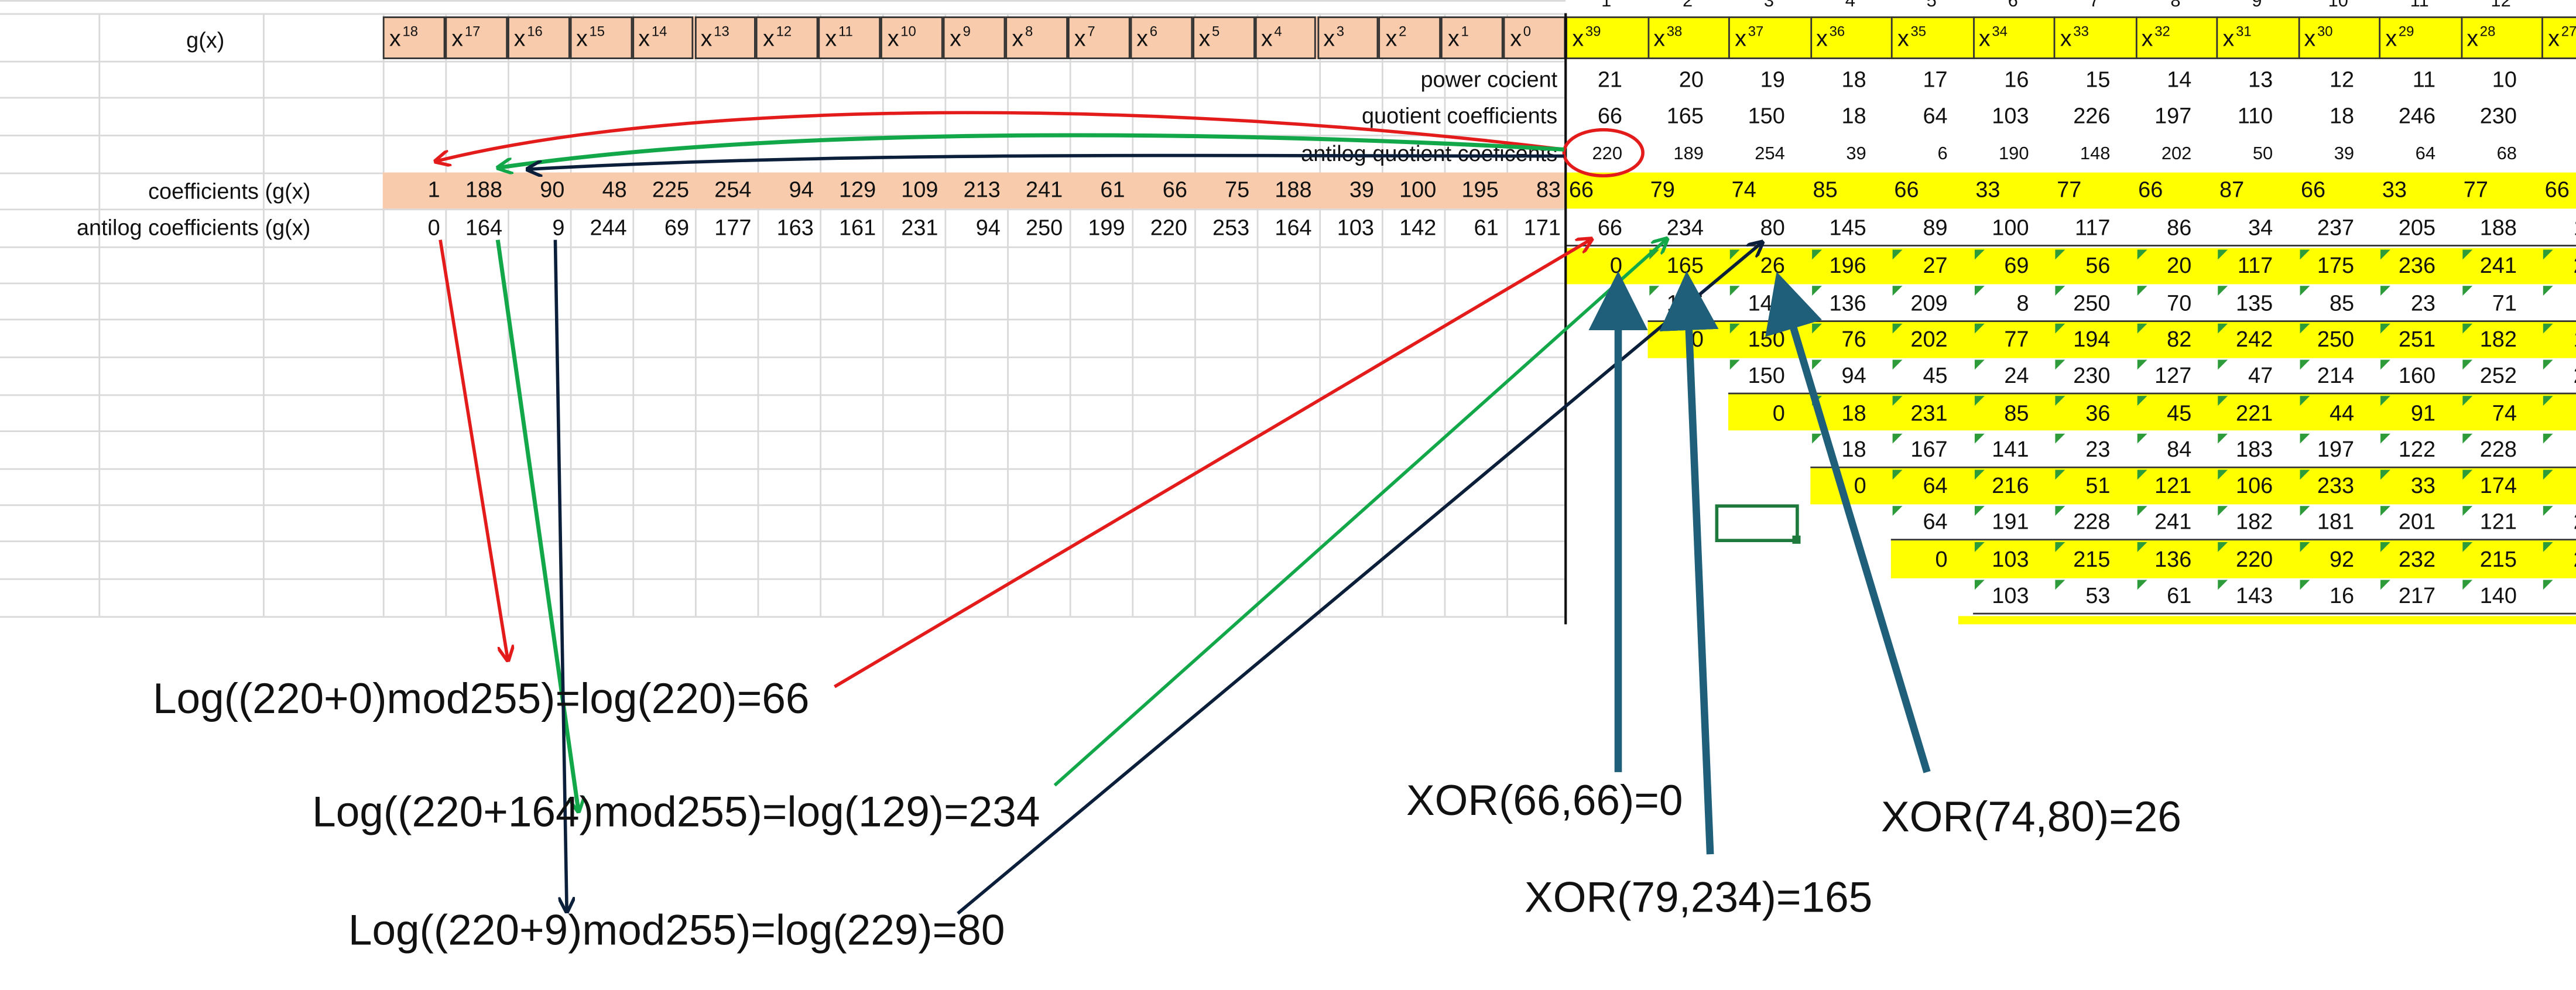 The image size is (2576, 990). Describe the element at coordinates (2423, 485) in the screenshot. I see `xor-result-cell: 33` at that location.